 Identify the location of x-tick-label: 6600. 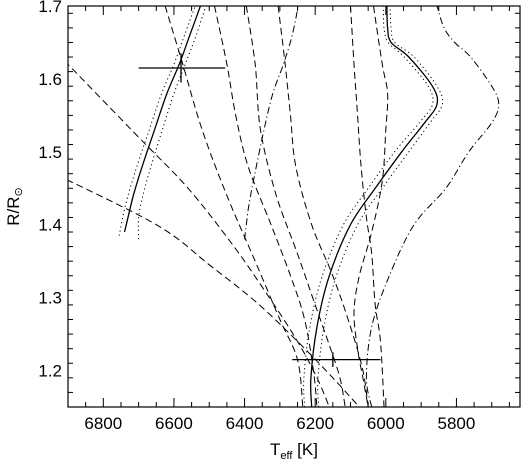
(174, 423).